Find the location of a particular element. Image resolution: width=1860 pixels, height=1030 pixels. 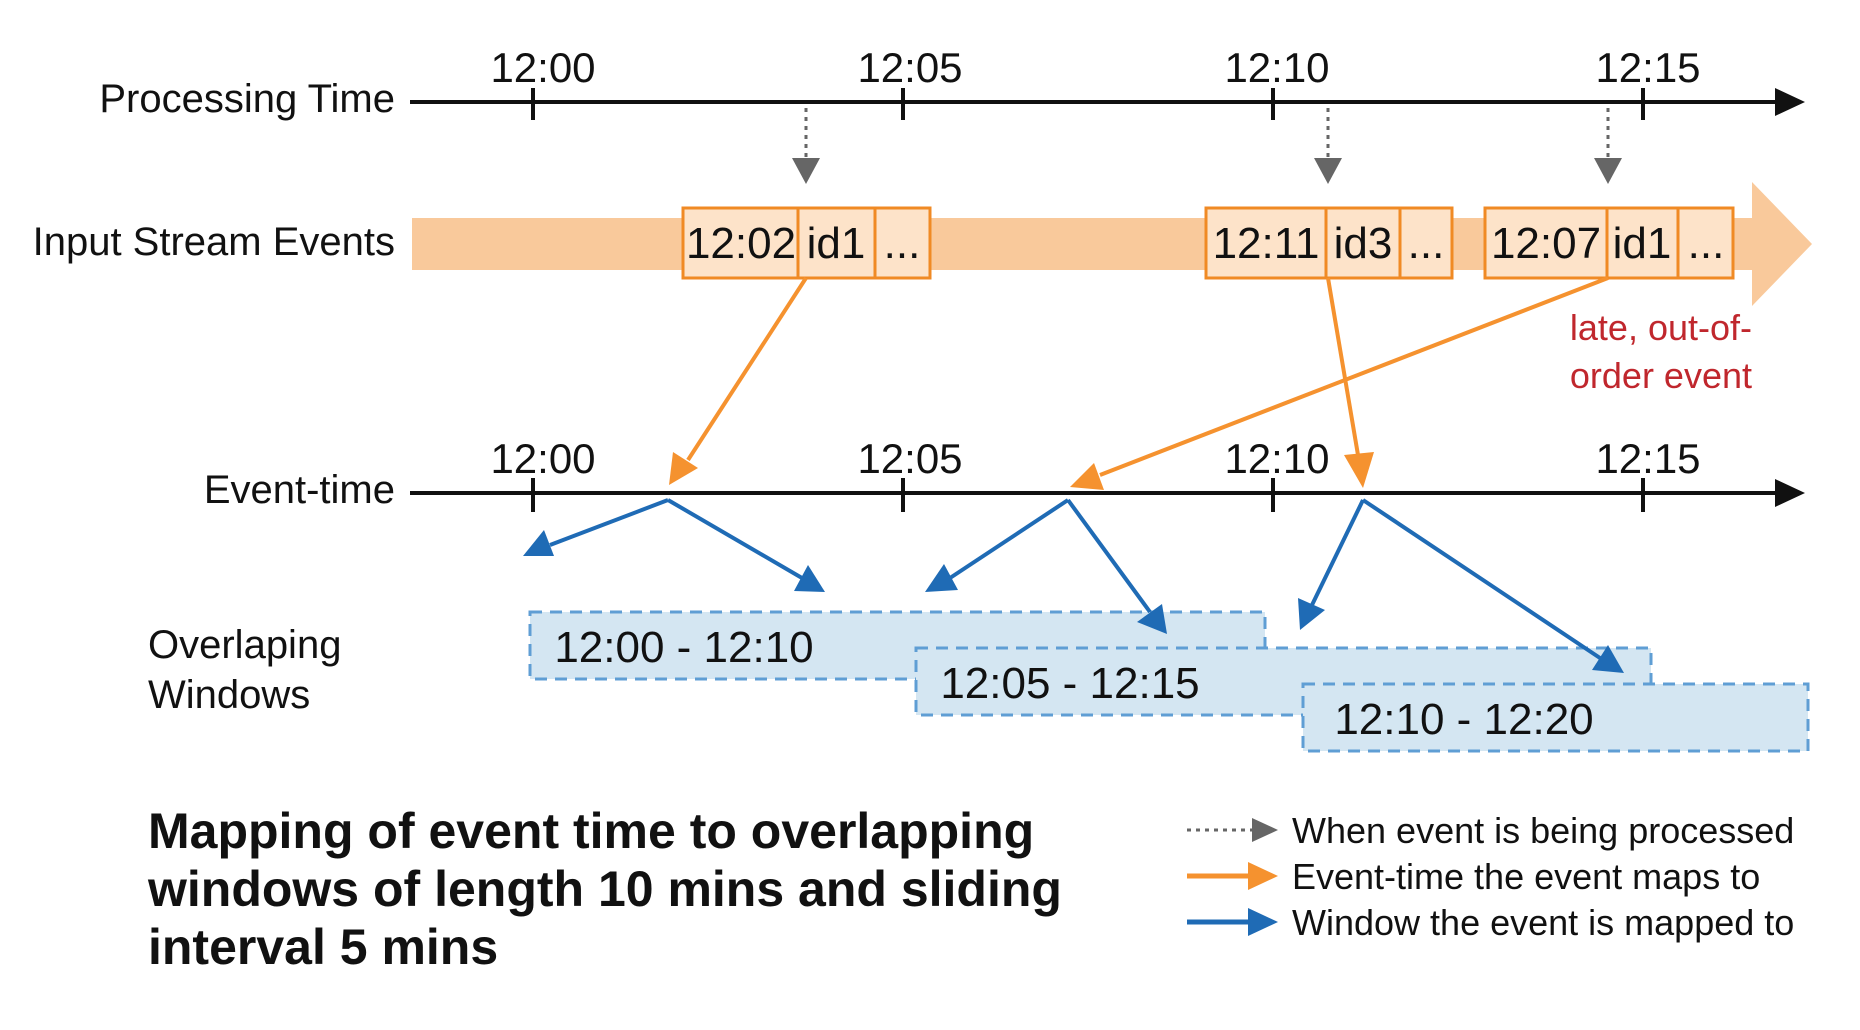

processing-tick-label: 12:05 is located at coordinates (909, 67).